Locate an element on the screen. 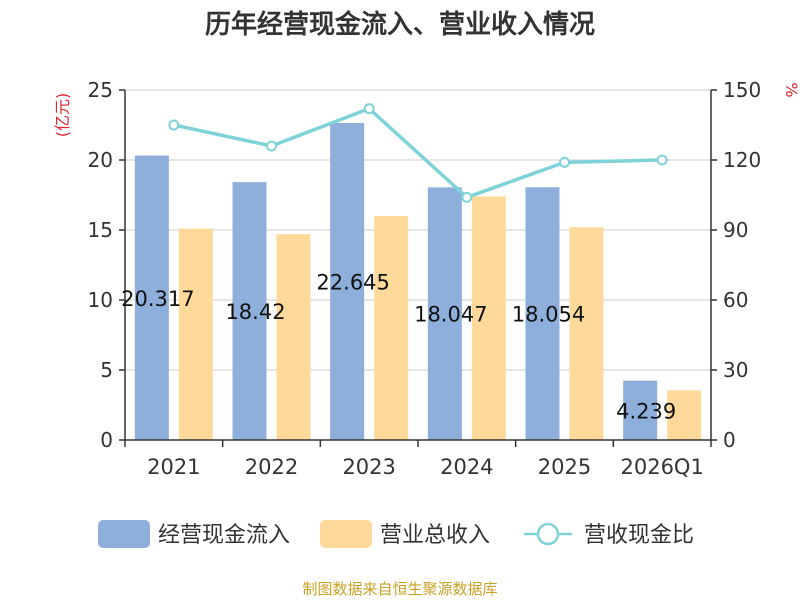 This screenshot has height=600, width=800. x-tick-label: 2025 is located at coordinates (564, 467).